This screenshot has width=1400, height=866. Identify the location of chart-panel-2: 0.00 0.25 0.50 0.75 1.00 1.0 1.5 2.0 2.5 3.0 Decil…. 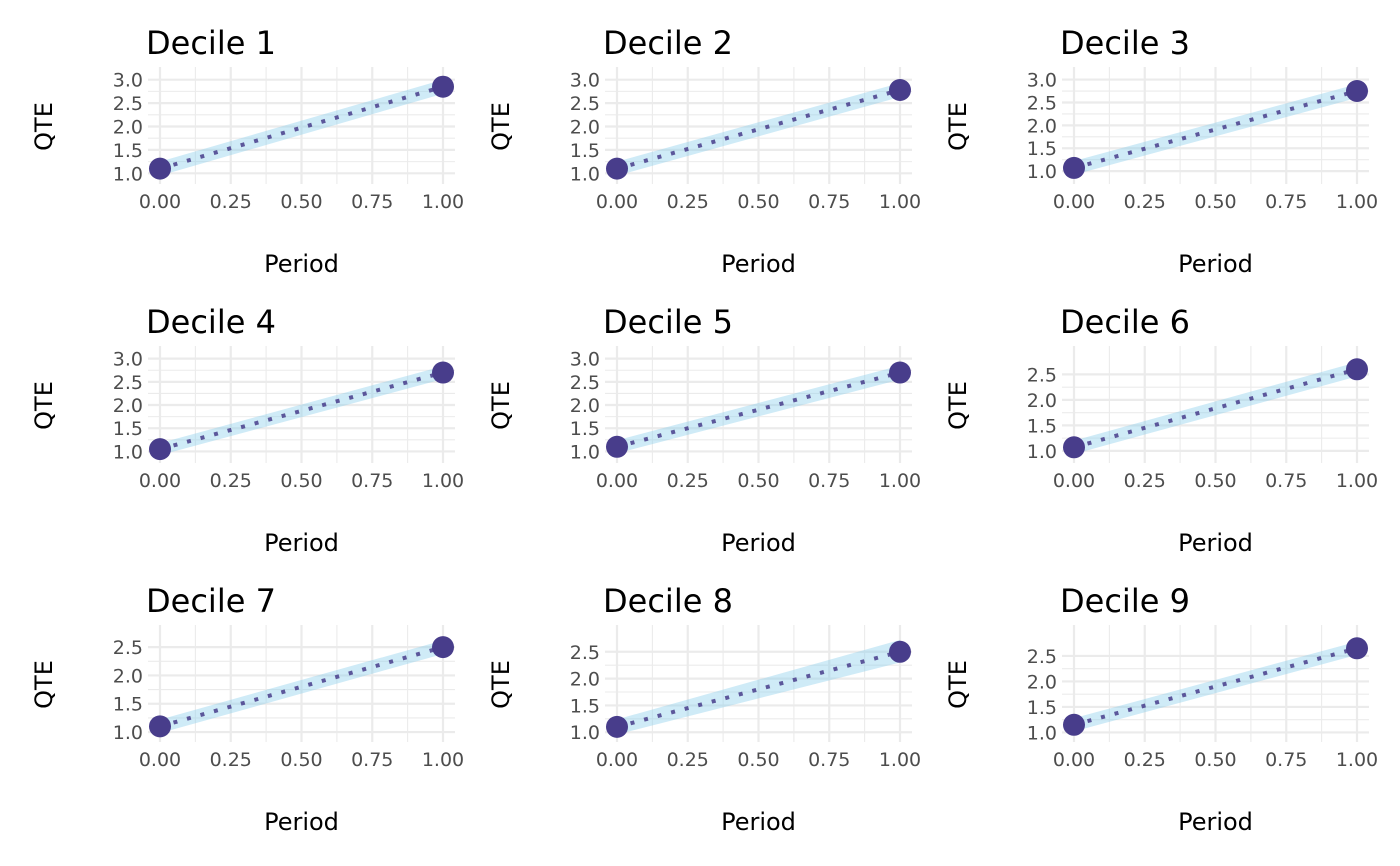
(689, 139).